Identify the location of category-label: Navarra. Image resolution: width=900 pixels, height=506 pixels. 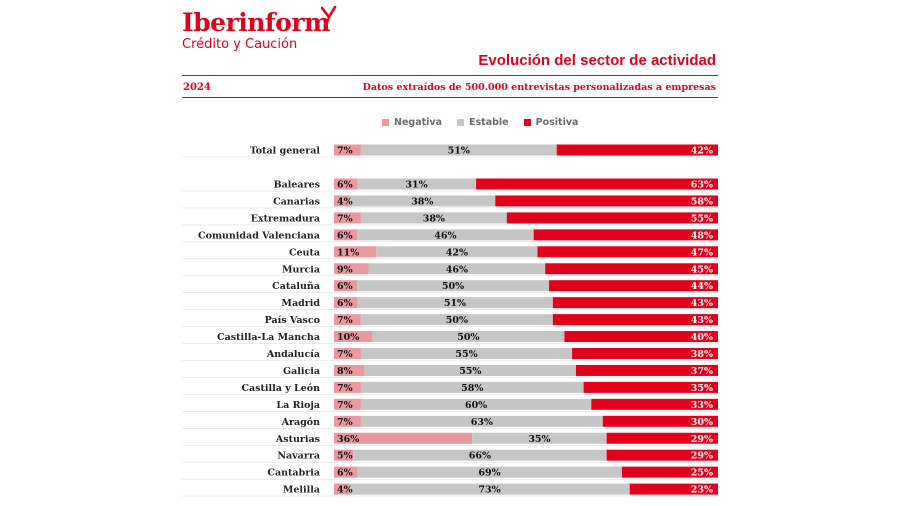
(298, 456).